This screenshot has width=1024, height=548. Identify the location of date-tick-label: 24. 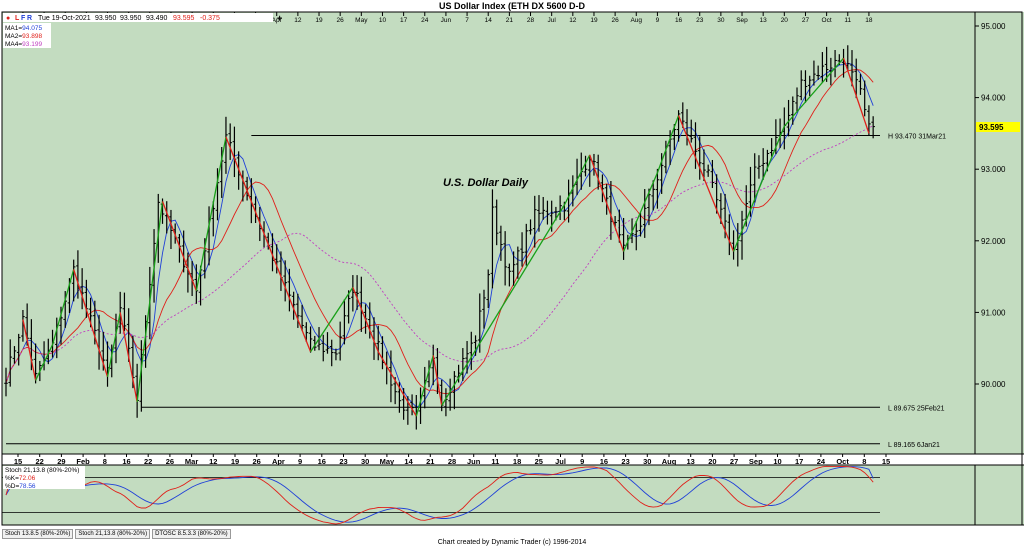
(425, 20).